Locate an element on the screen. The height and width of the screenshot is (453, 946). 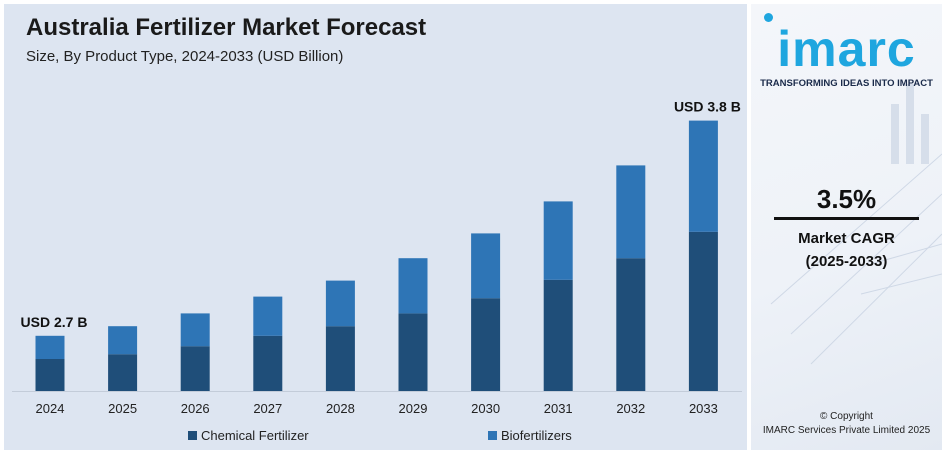
background-decoration is located at coordinates (856, 224).